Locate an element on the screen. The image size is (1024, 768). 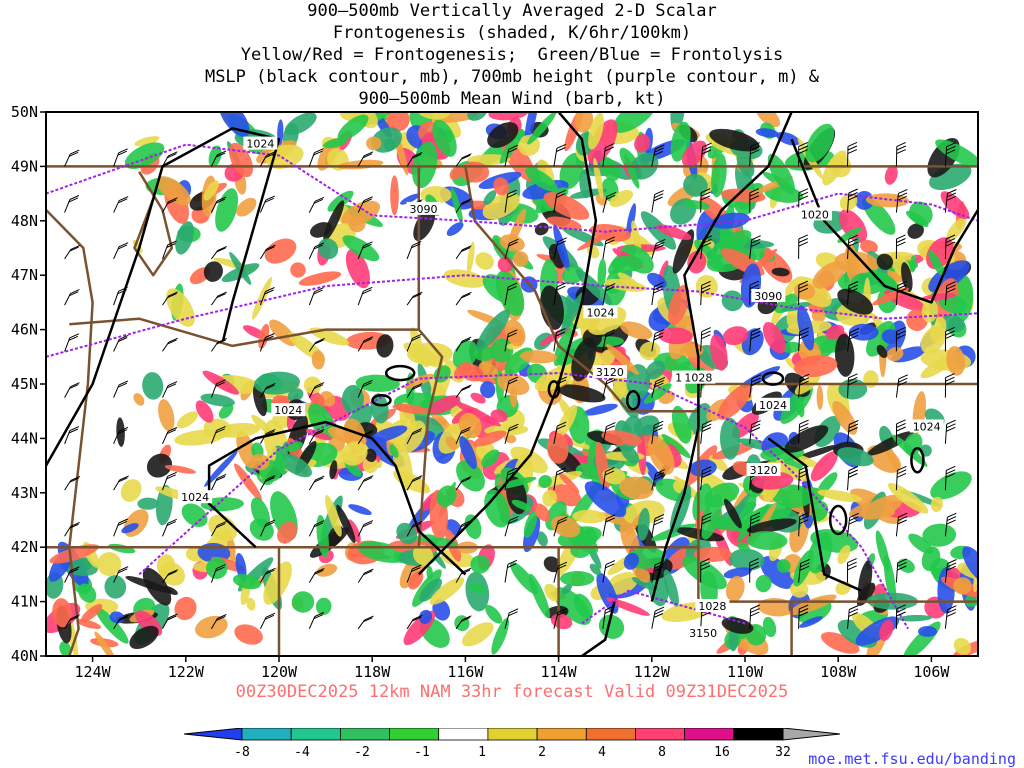
lon-tick-label: 106W is located at coordinates (931, 672).